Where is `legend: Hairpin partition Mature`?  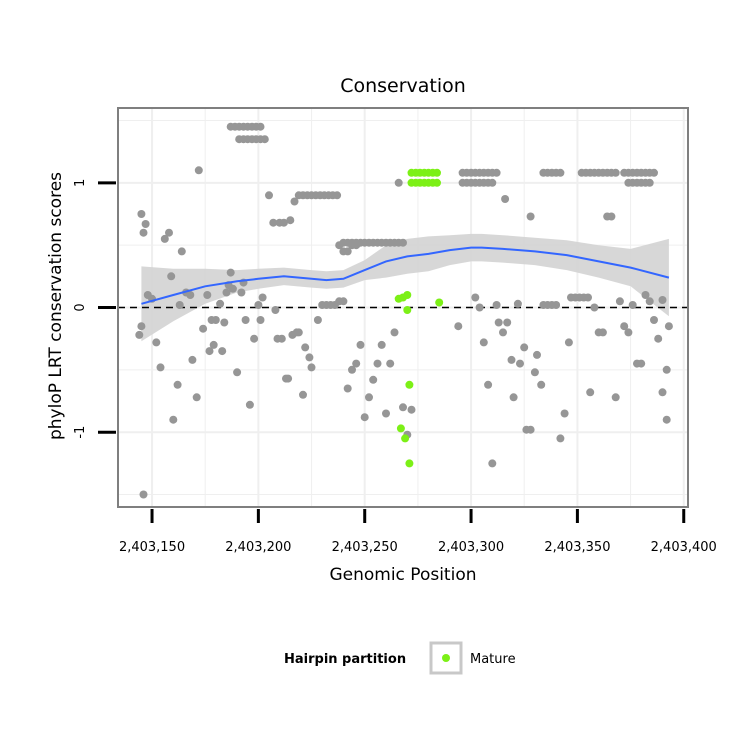 legend: Hairpin partition Mature is located at coordinates (400, 658).